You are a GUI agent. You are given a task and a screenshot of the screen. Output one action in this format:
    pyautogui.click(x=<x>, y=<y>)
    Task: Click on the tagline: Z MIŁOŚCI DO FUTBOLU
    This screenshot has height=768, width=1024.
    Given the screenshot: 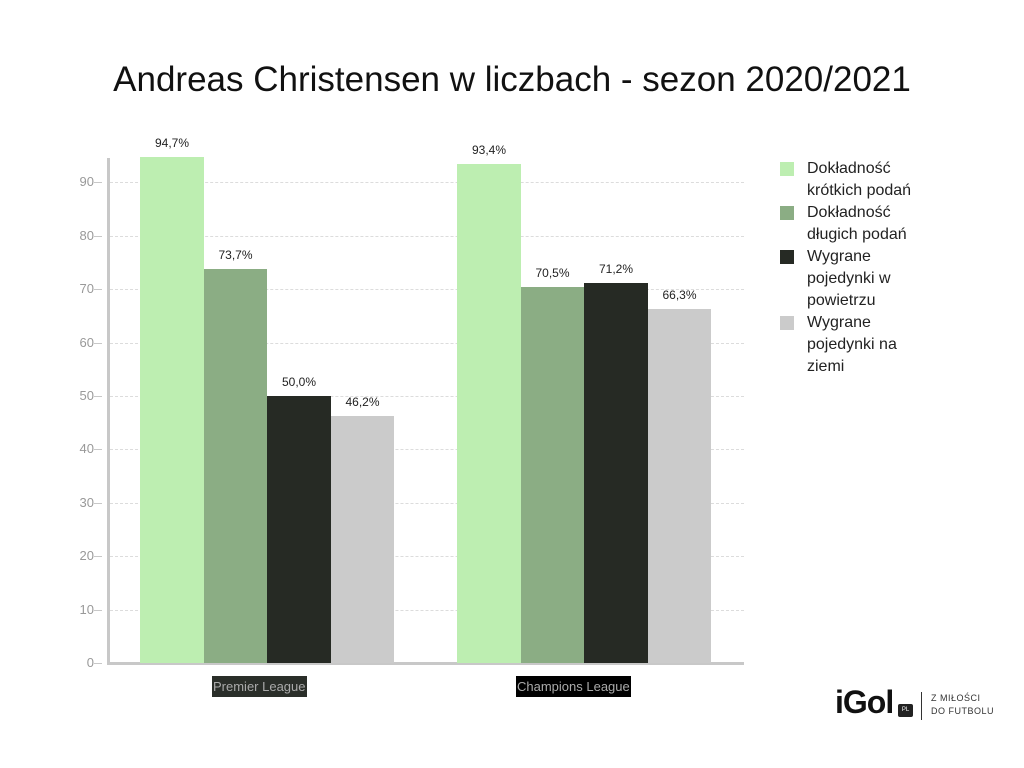 What is the action you would take?
    pyautogui.click(x=962, y=705)
    